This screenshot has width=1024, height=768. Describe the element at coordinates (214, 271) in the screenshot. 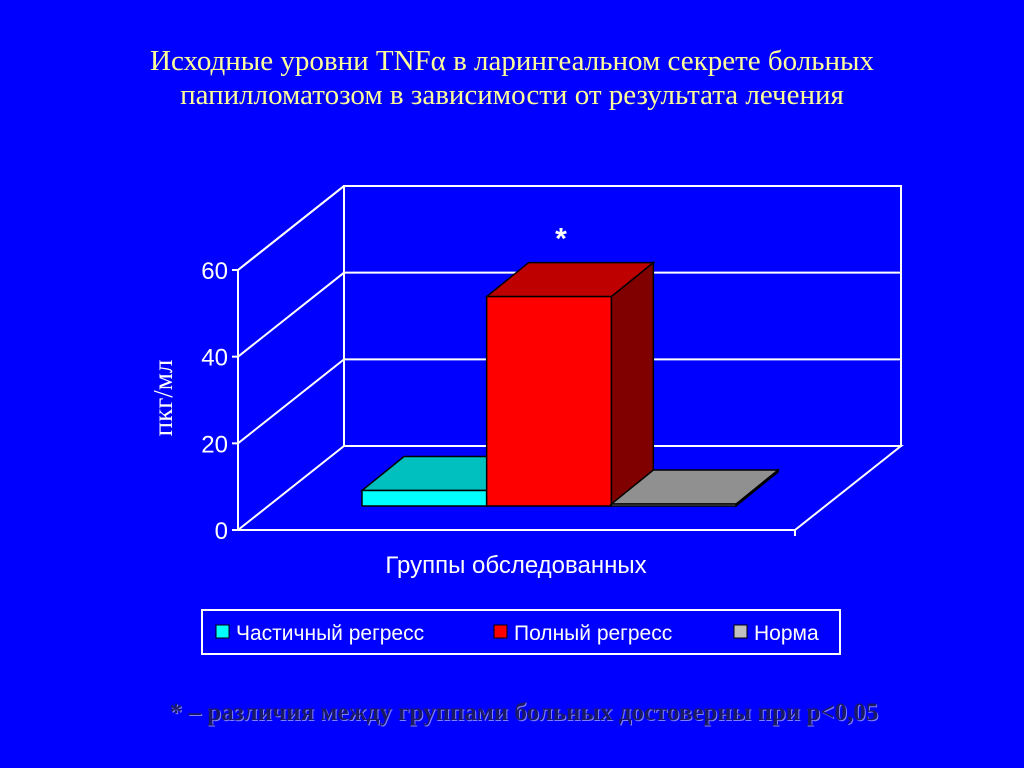

I see `y-tick-label: 60` at that location.